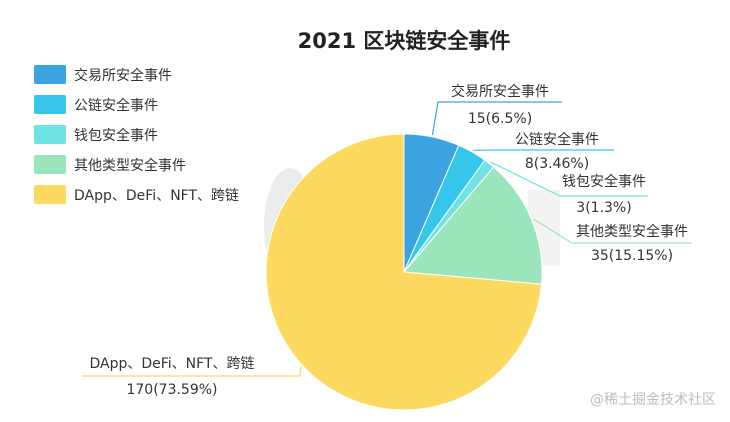 The height and width of the screenshot is (422, 730). I want to click on callout-name: 钱包安全事件, so click(604, 181).